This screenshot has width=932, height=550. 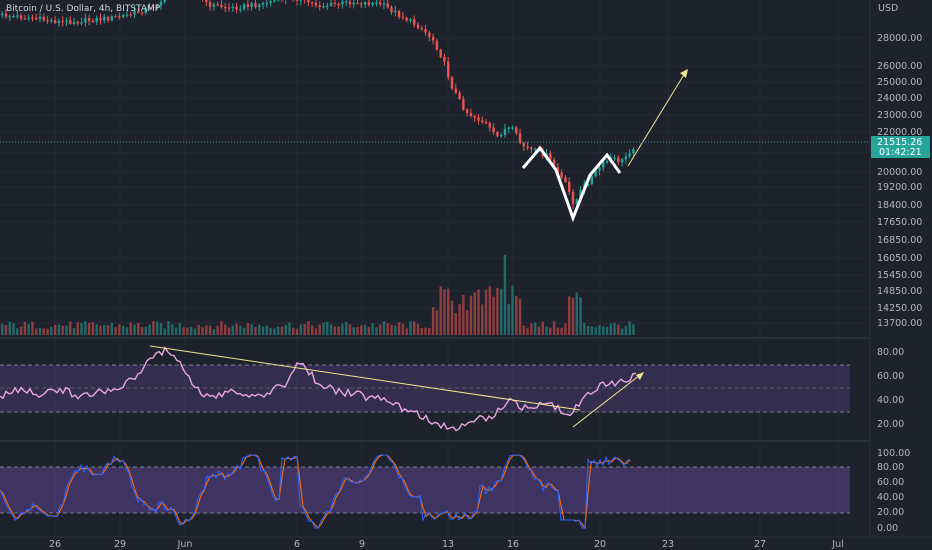 I want to click on rsi-support-trendline, so click(x=606, y=401).